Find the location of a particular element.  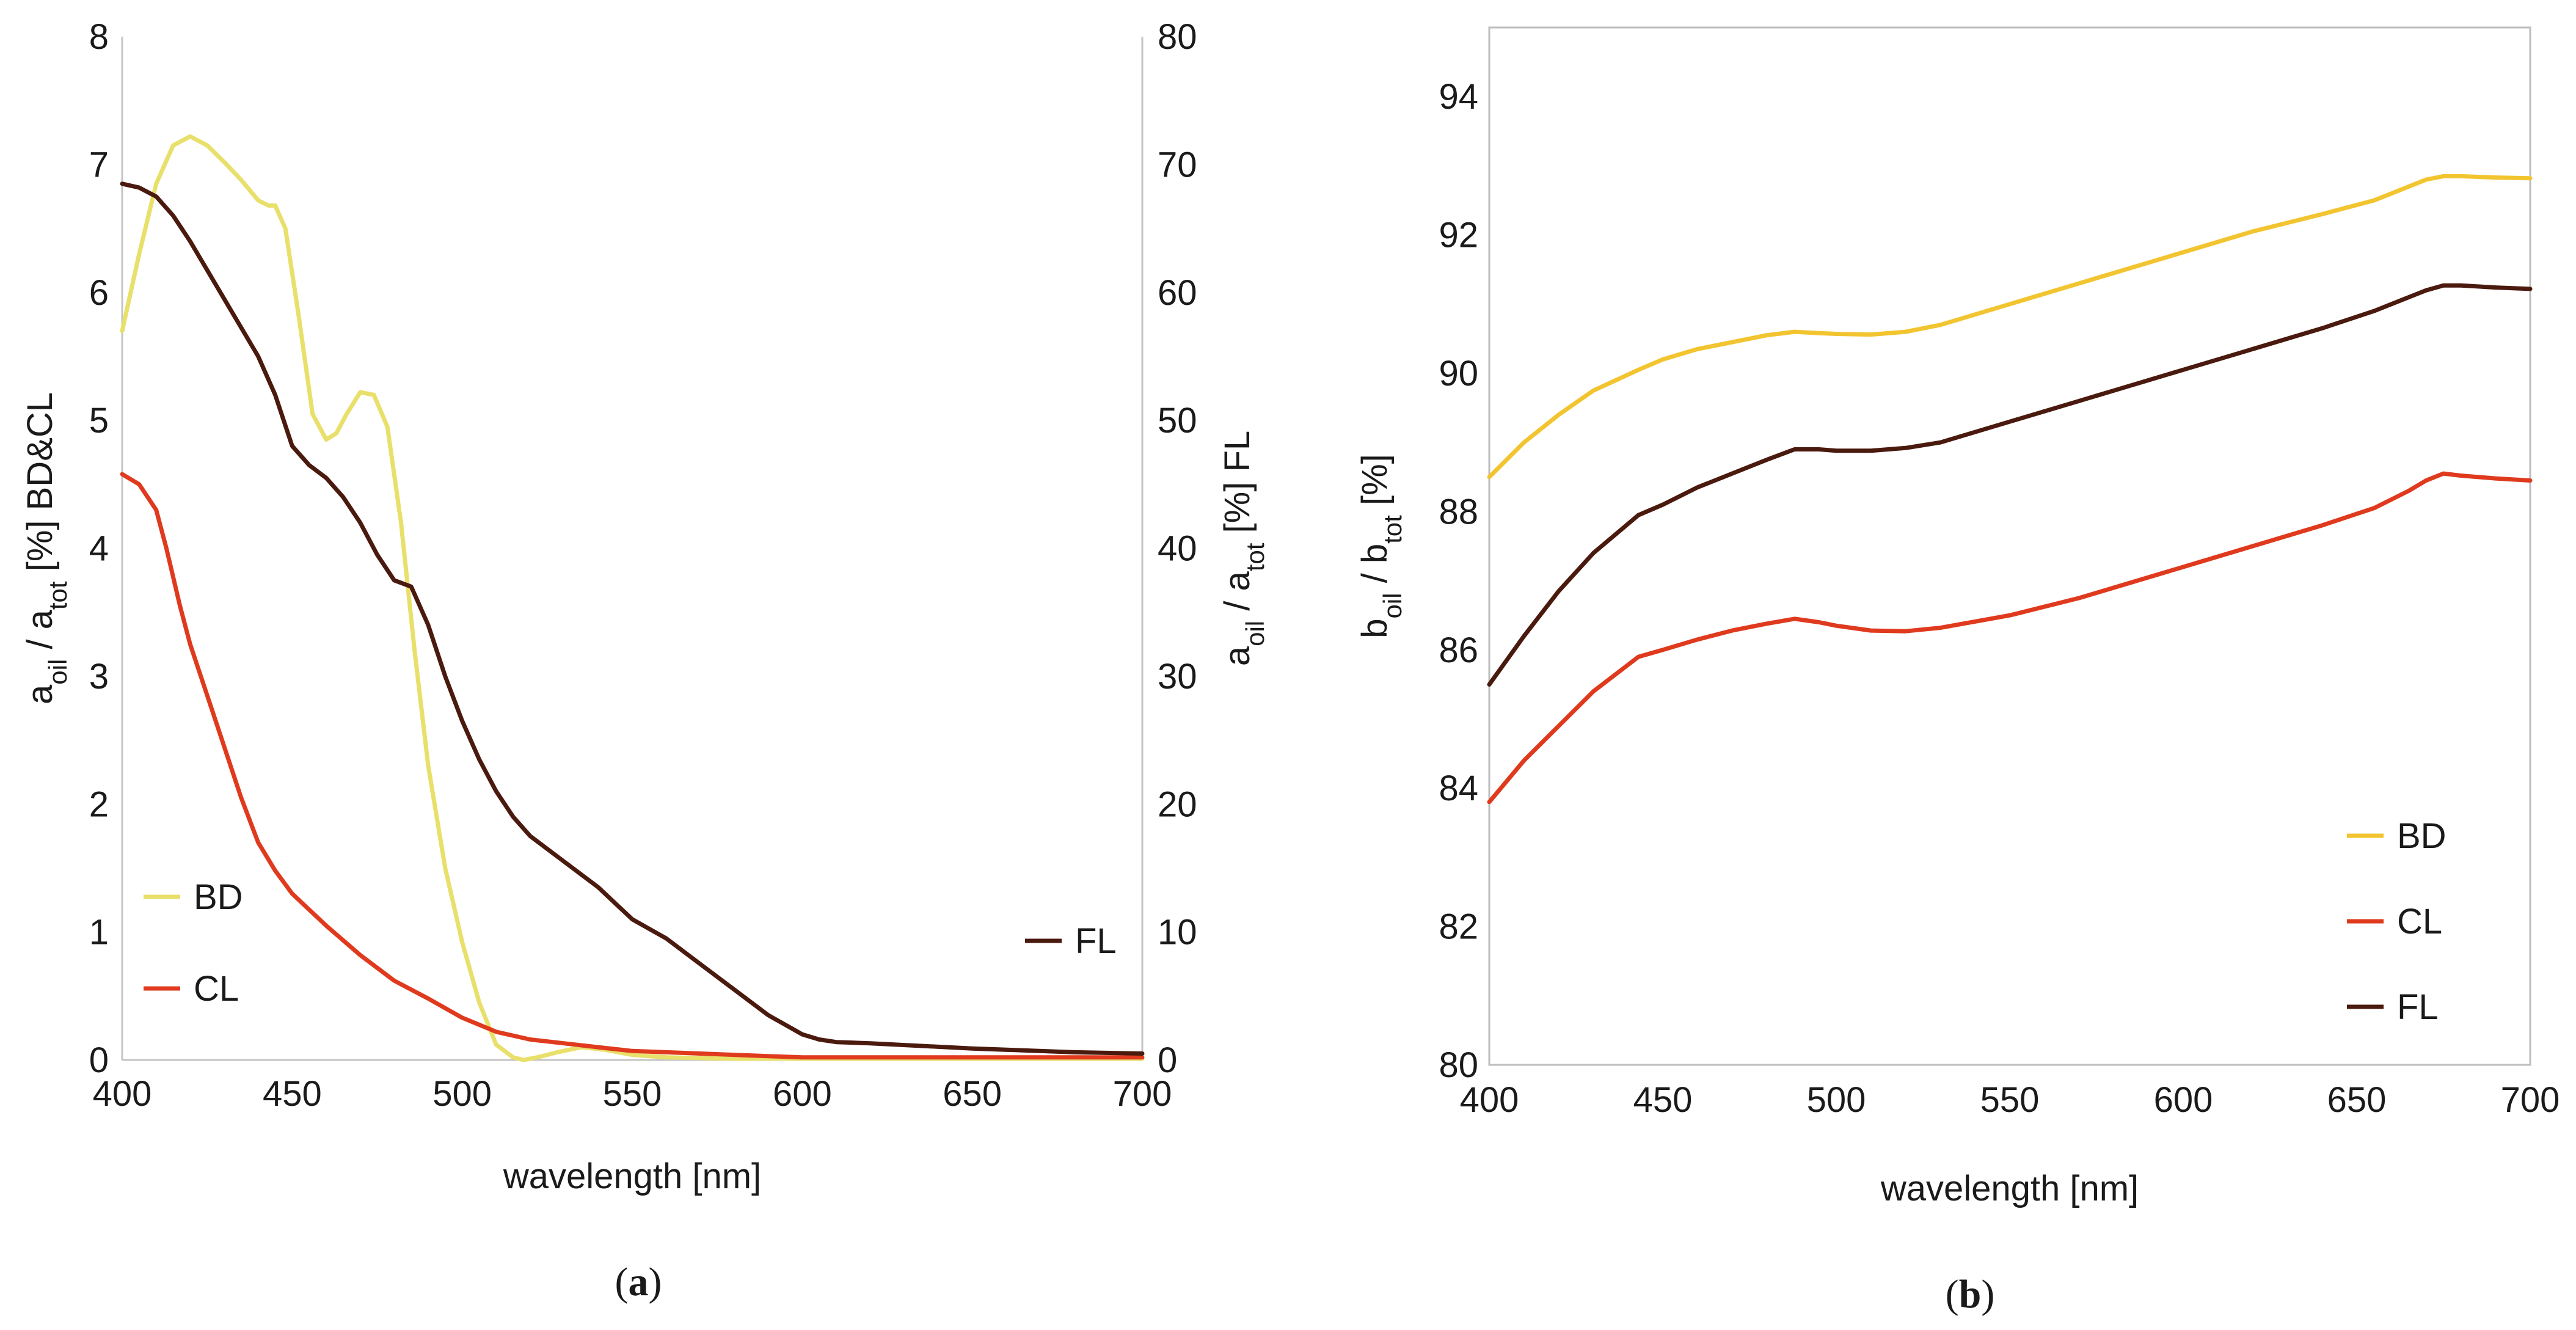

y-tick-label: 4 is located at coordinates (99, 549).